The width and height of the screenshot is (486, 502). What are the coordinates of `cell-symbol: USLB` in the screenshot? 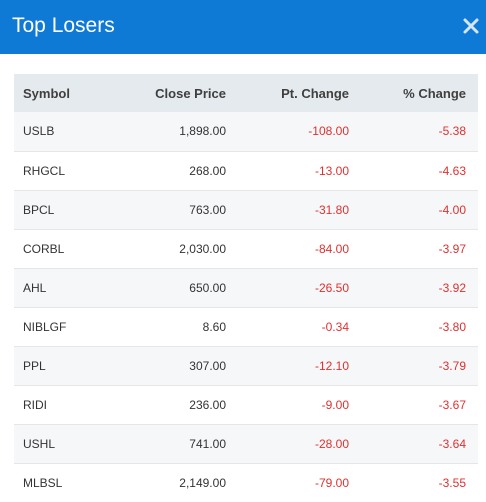 It's located at (39, 131).